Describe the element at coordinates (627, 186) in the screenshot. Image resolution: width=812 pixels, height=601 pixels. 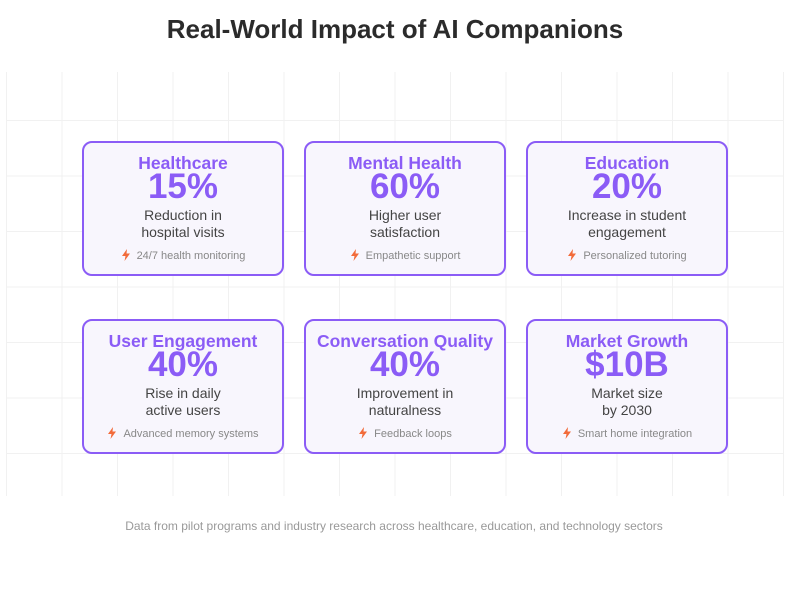
I see `card-value: 20%` at that location.